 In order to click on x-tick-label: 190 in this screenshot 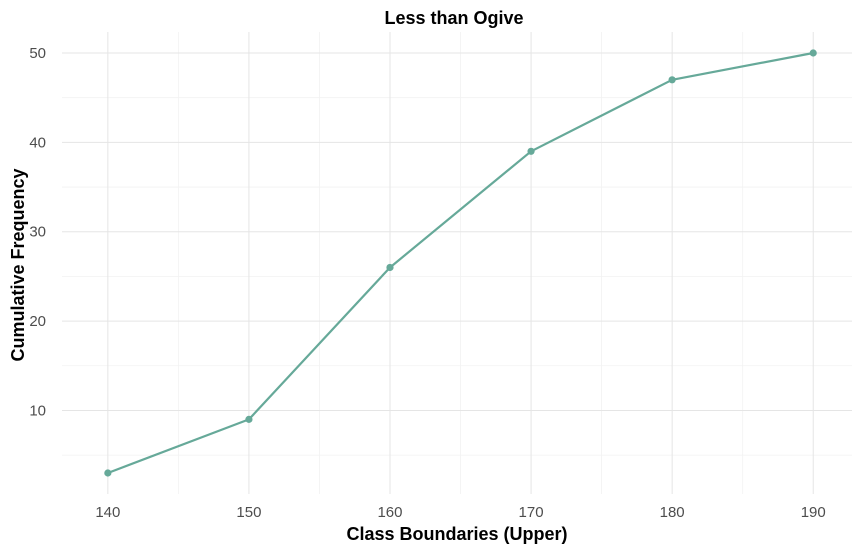, I will do `click(813, 512)`.